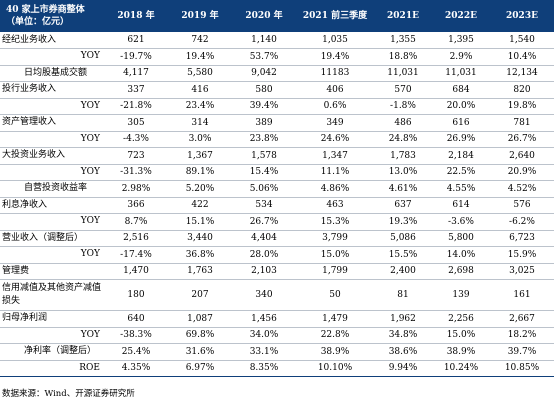  Describe the element at coordinates (38, 22) in the screenshot. I see `table-unit: （单位：亿元）` at that location.